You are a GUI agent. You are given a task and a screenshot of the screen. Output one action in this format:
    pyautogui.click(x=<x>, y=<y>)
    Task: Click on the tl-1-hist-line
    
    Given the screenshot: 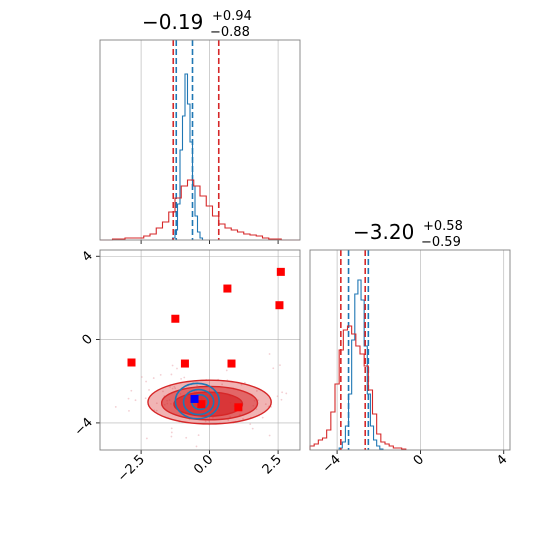 What is the action you would take?
    pyautogui.click(x=200, y=210)
    